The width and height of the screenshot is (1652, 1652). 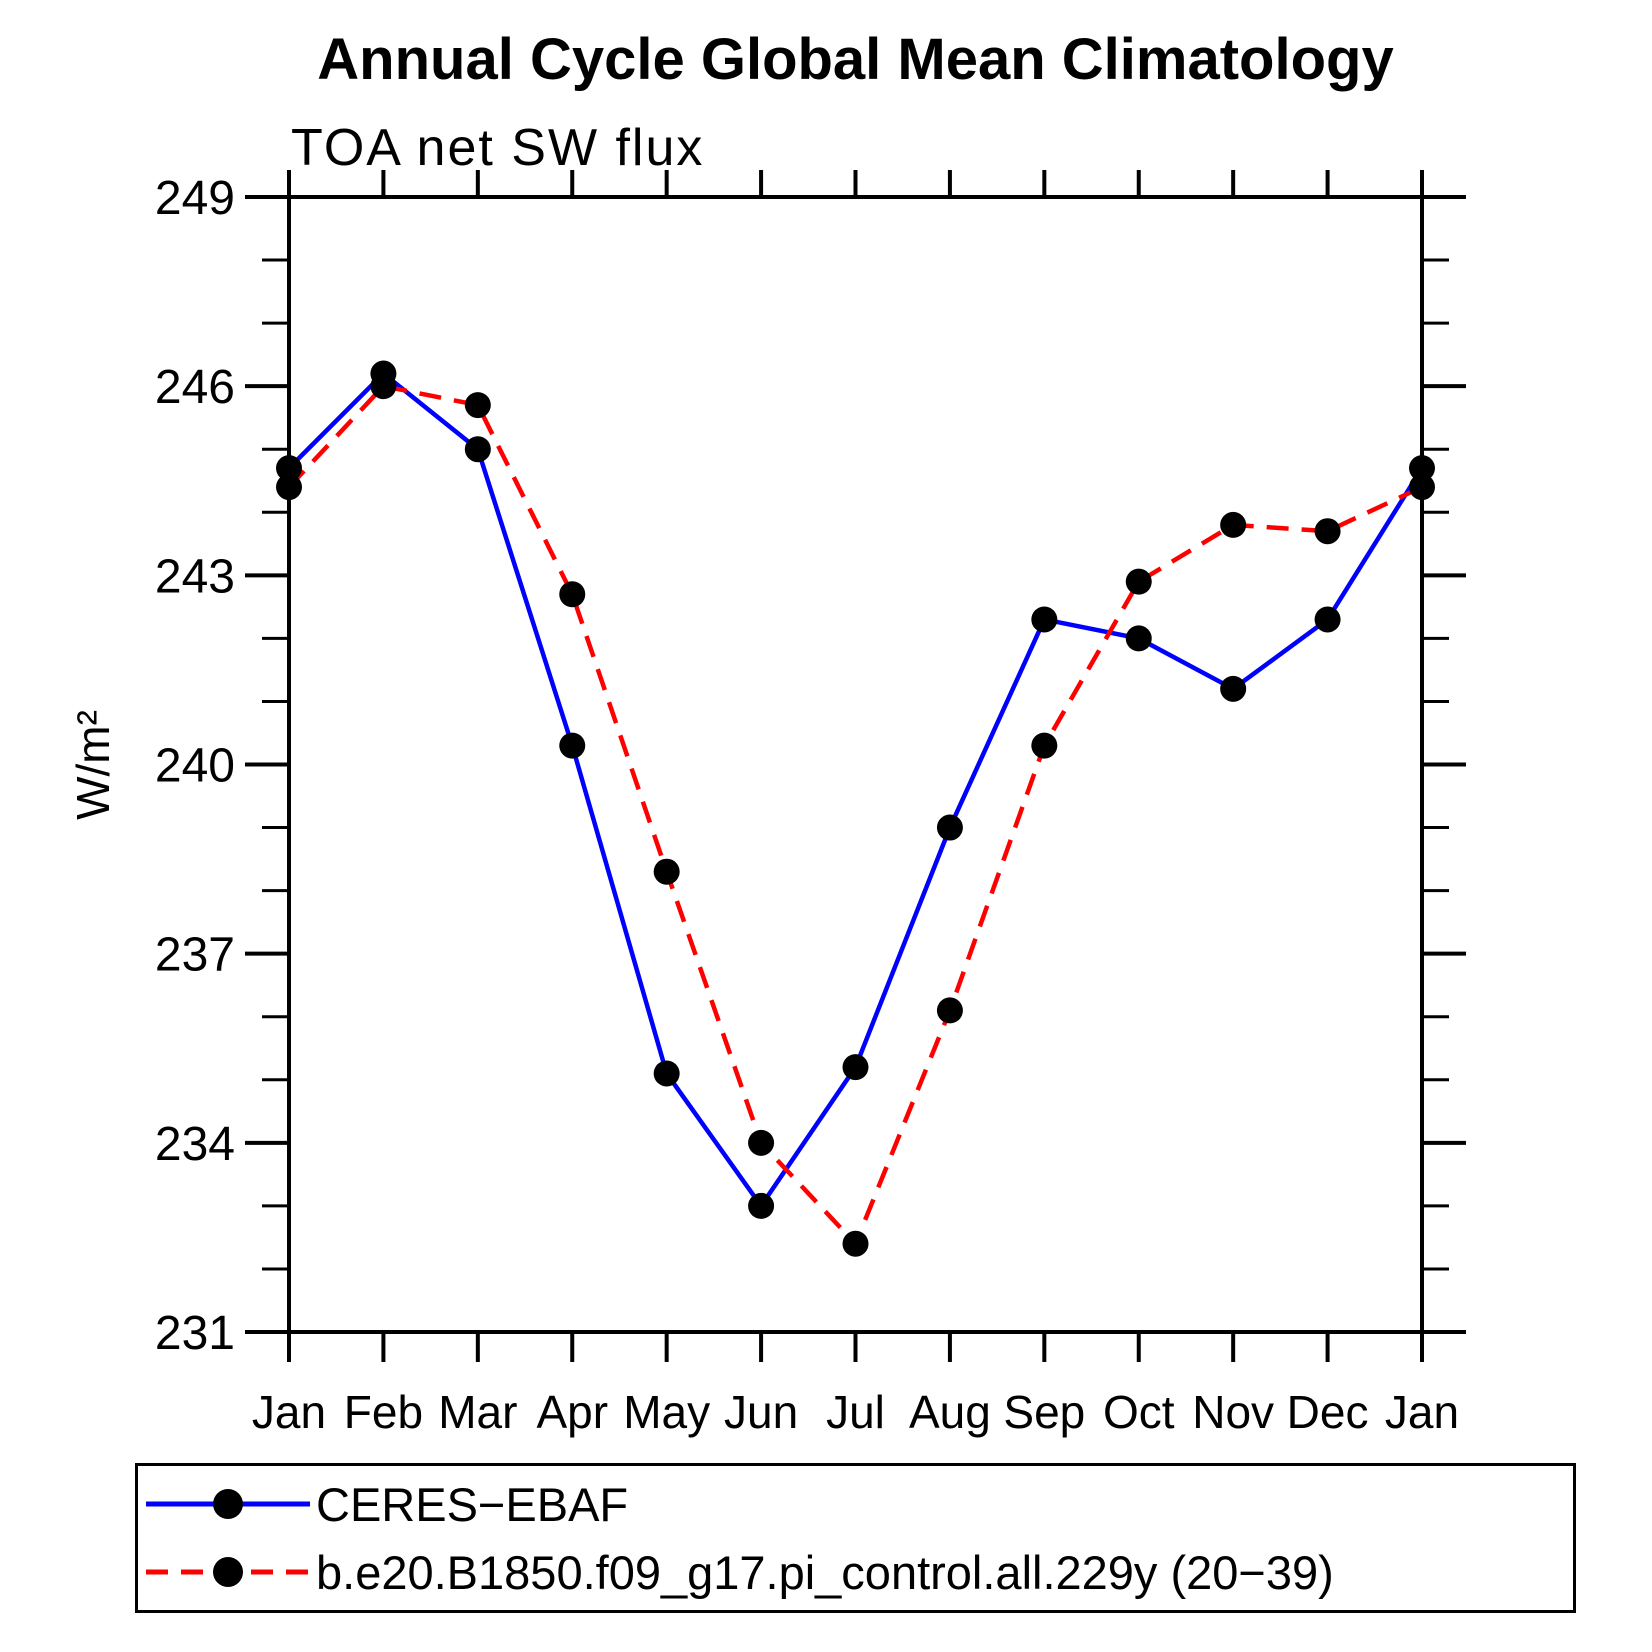 I want to click on y-tick-label: 234, so click(x=195, y=1144).